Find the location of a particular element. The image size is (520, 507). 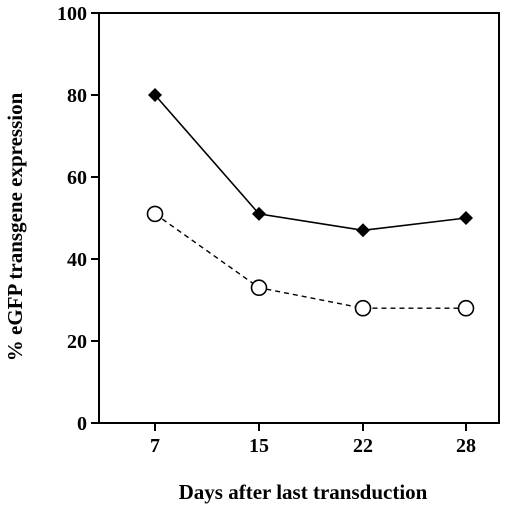

y-tick-label: 60 is located at coordinates (77, 178).